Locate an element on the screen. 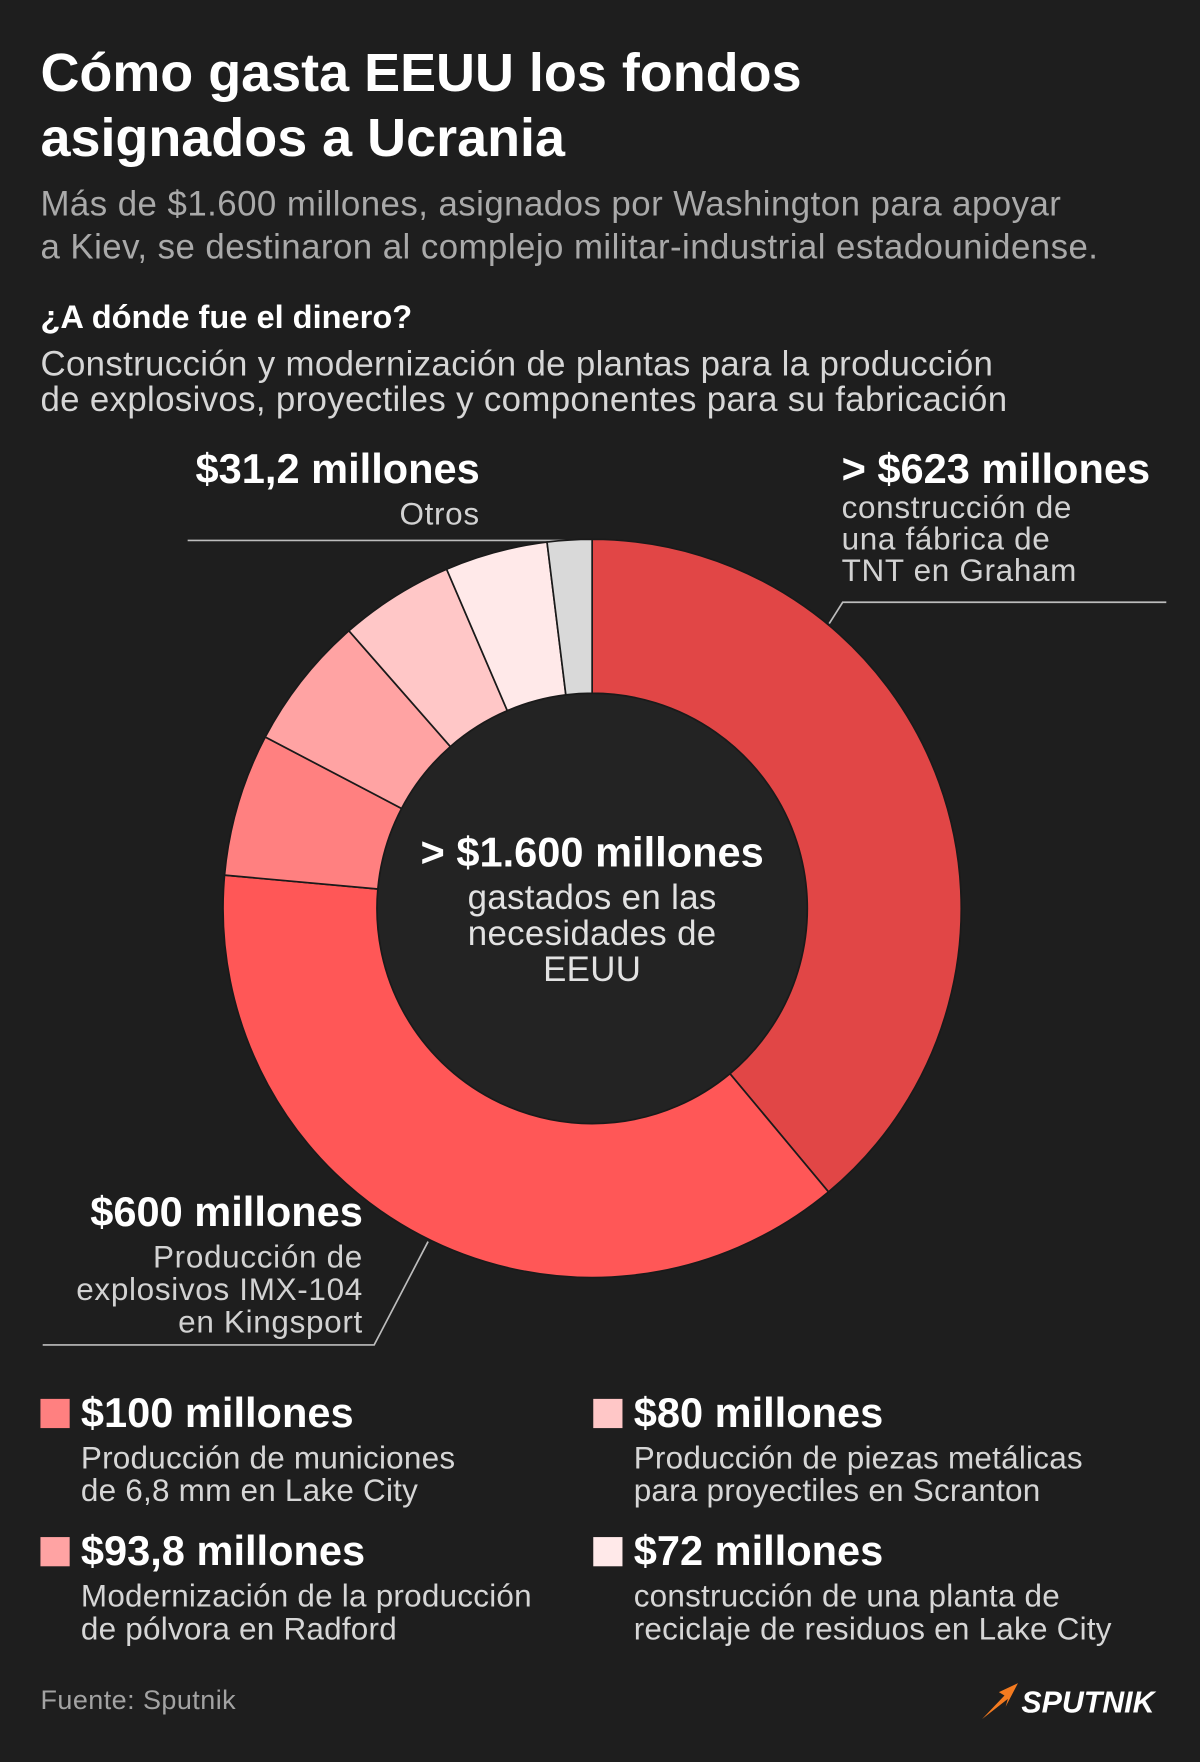 This screenshot has height=1762, width=1200. legend-value-lake-city-recycling: $72 millones is located at coordinates (758, 1551).